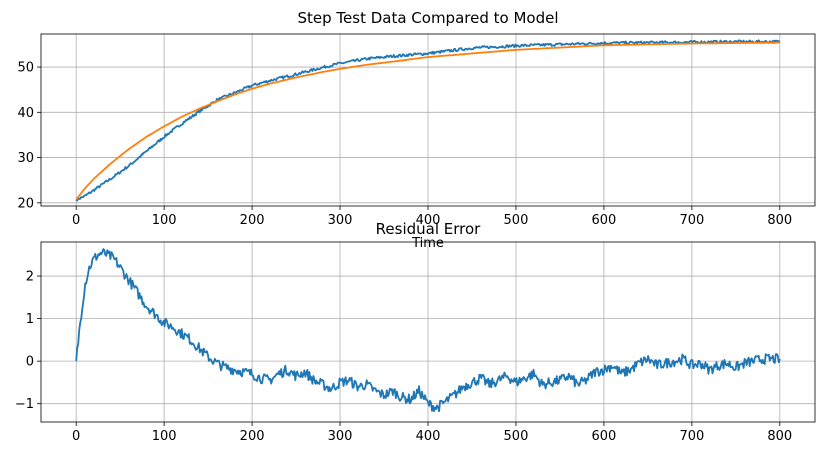  Describe the element at coordinates (24, 404) in the screenshot. I see `bottom-ytick-label: −1` at that location.